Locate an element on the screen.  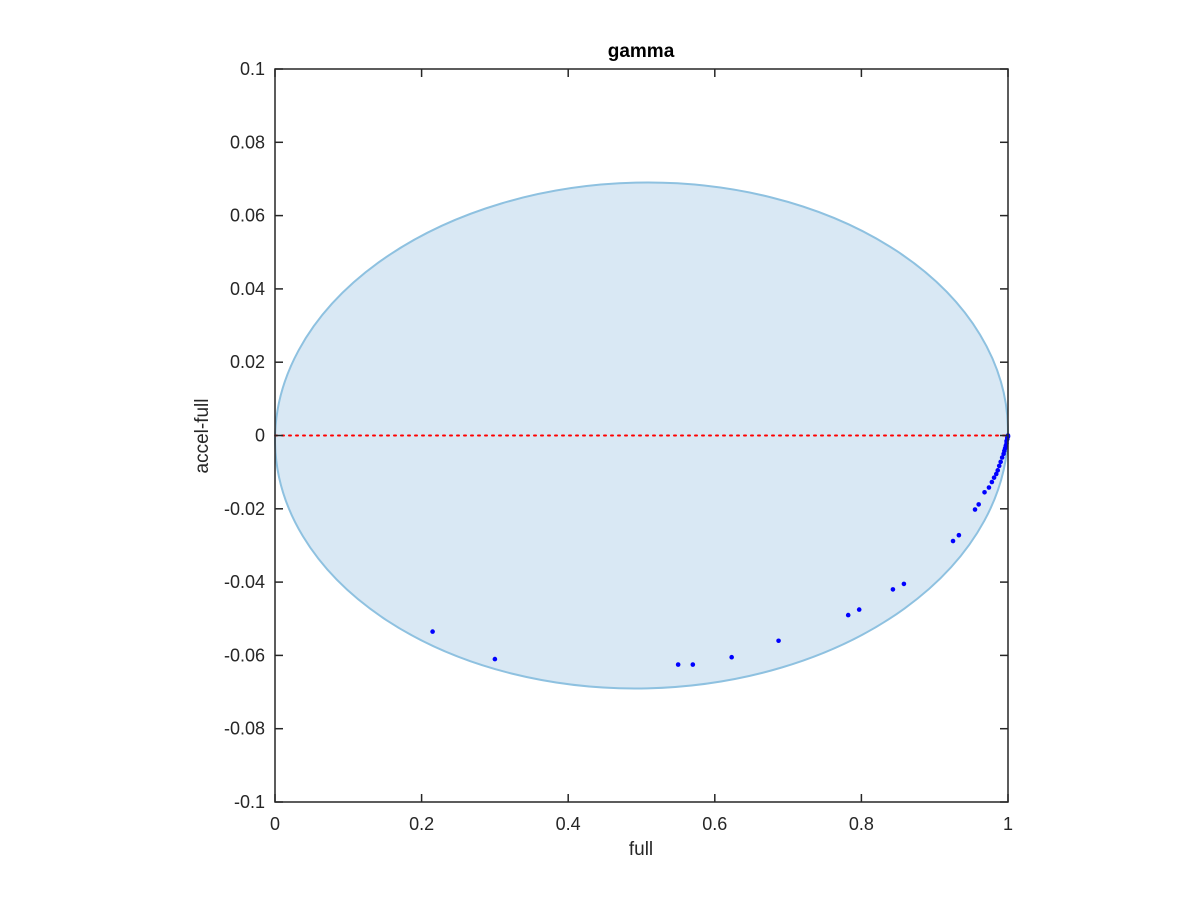
x-tick-label: 1 is located at coordinates (1008, 824).